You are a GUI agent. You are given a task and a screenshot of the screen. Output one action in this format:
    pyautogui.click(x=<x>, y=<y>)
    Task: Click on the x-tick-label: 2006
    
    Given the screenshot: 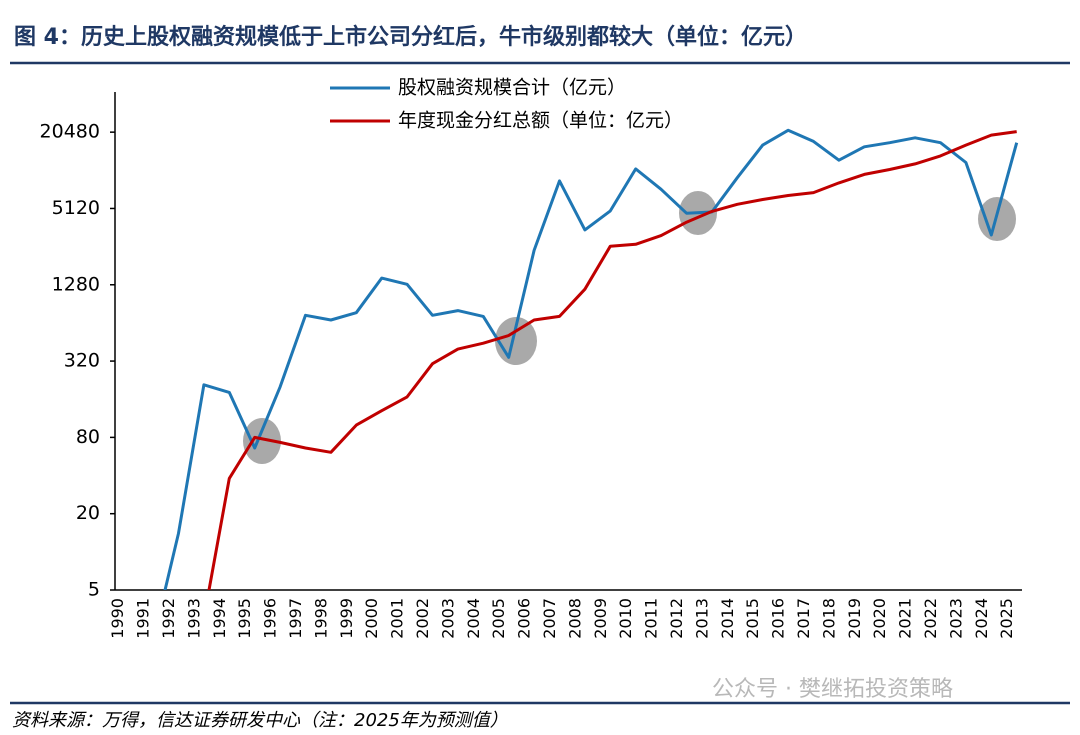 What is the action you would take?
    pyautogui.click(x=524, y=618)
    